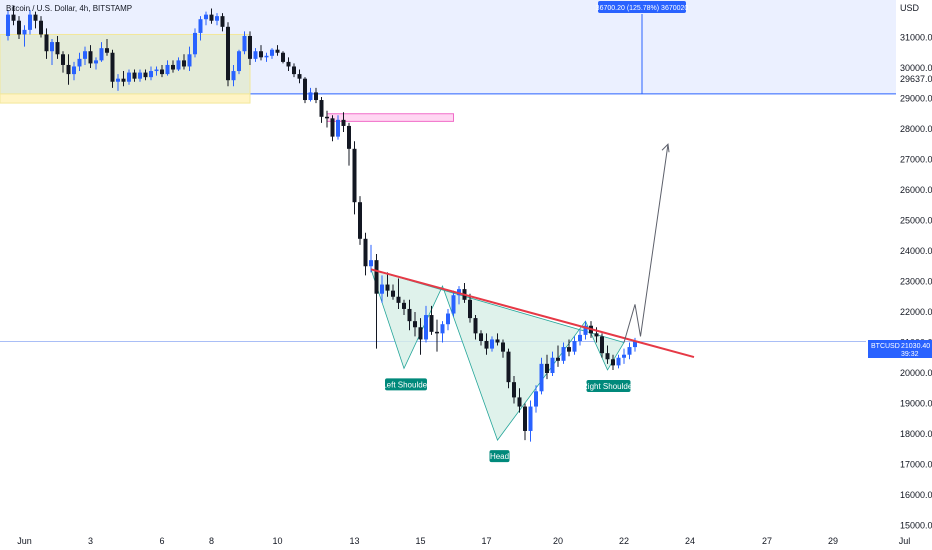  I want to click on measure-box-label: 36700.20 (125.78%) 3670020, so click(642, 8).